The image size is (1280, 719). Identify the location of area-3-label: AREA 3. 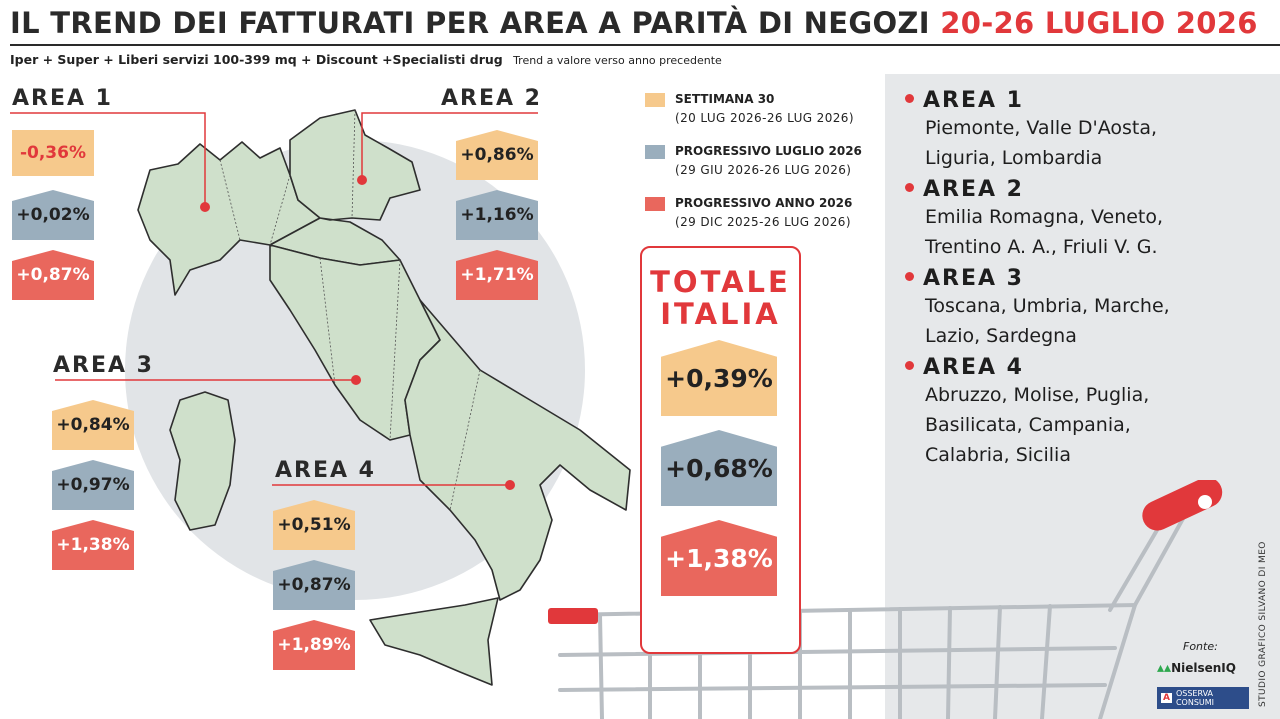
(103, 365).